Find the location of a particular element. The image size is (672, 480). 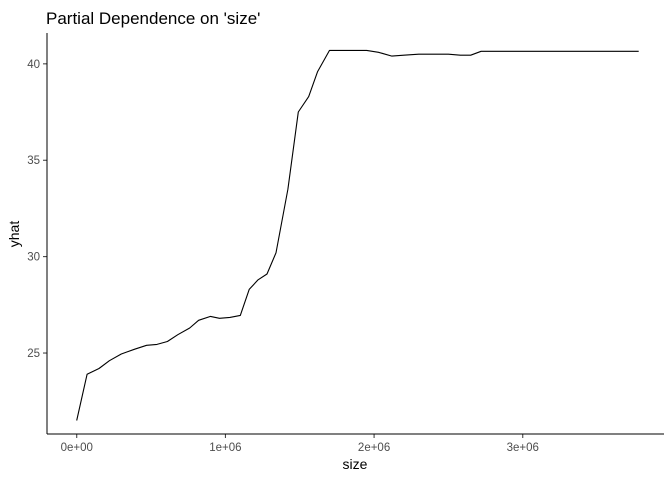

y-axis-ticks: 25 30 35 40 is located at coordinates (37, 209).